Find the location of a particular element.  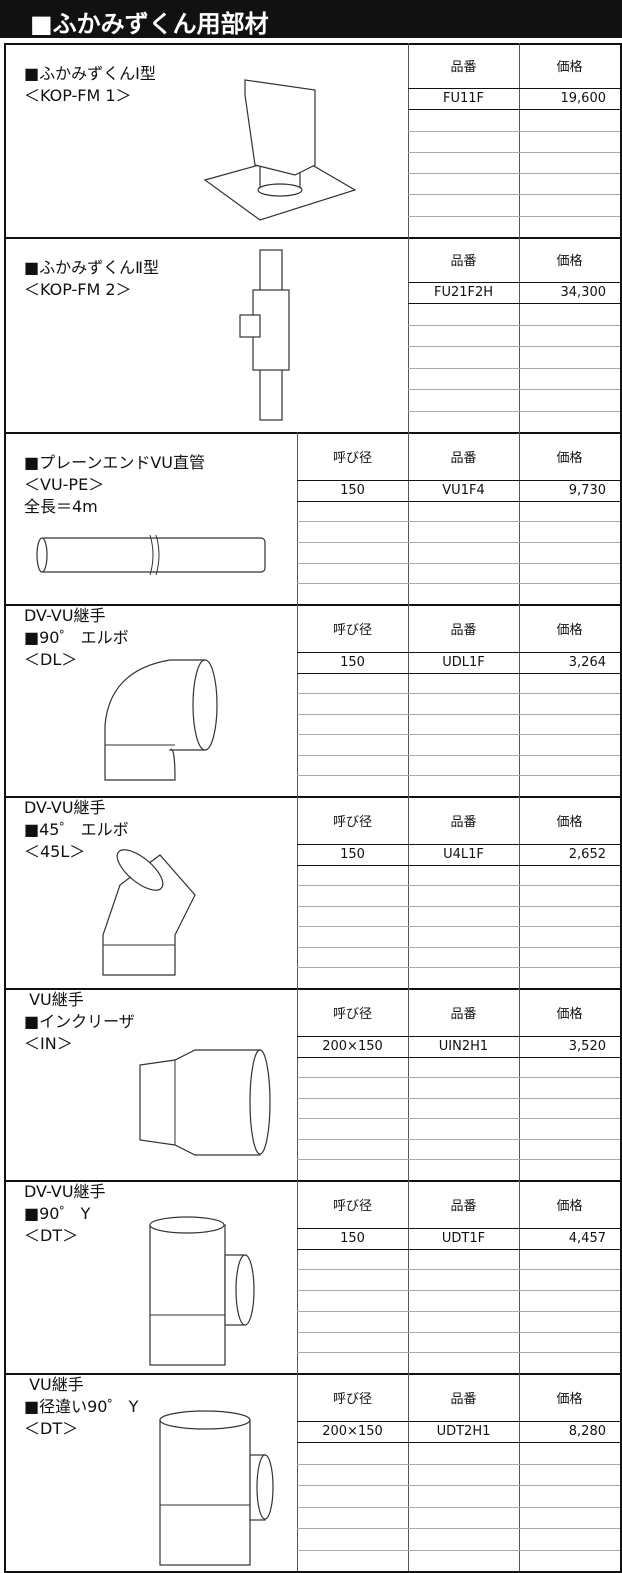

product-text: ■プレーンエンドVU直管 is located at coordinates (114, 462).